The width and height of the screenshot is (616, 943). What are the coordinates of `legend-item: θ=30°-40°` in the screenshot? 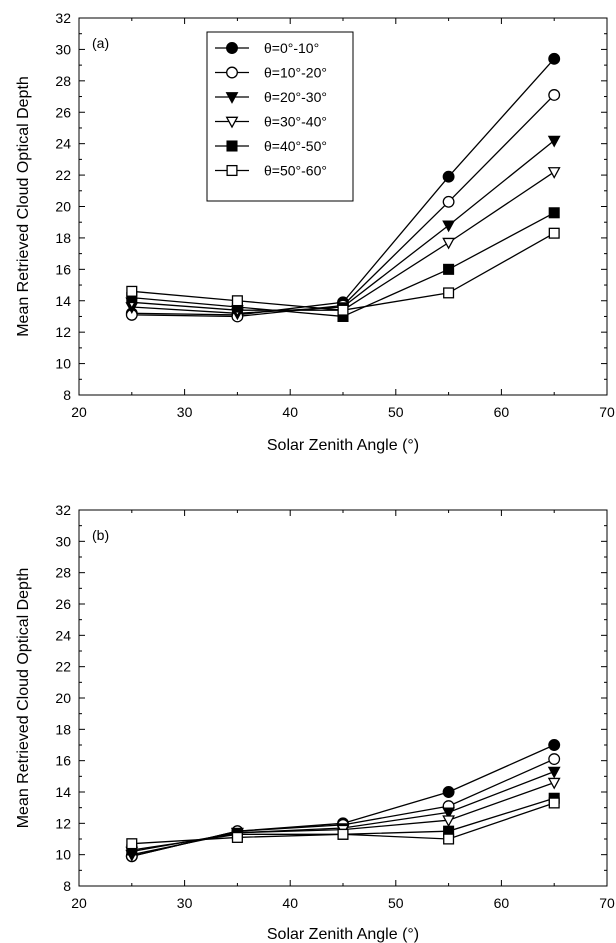 It's located at (271, 122).